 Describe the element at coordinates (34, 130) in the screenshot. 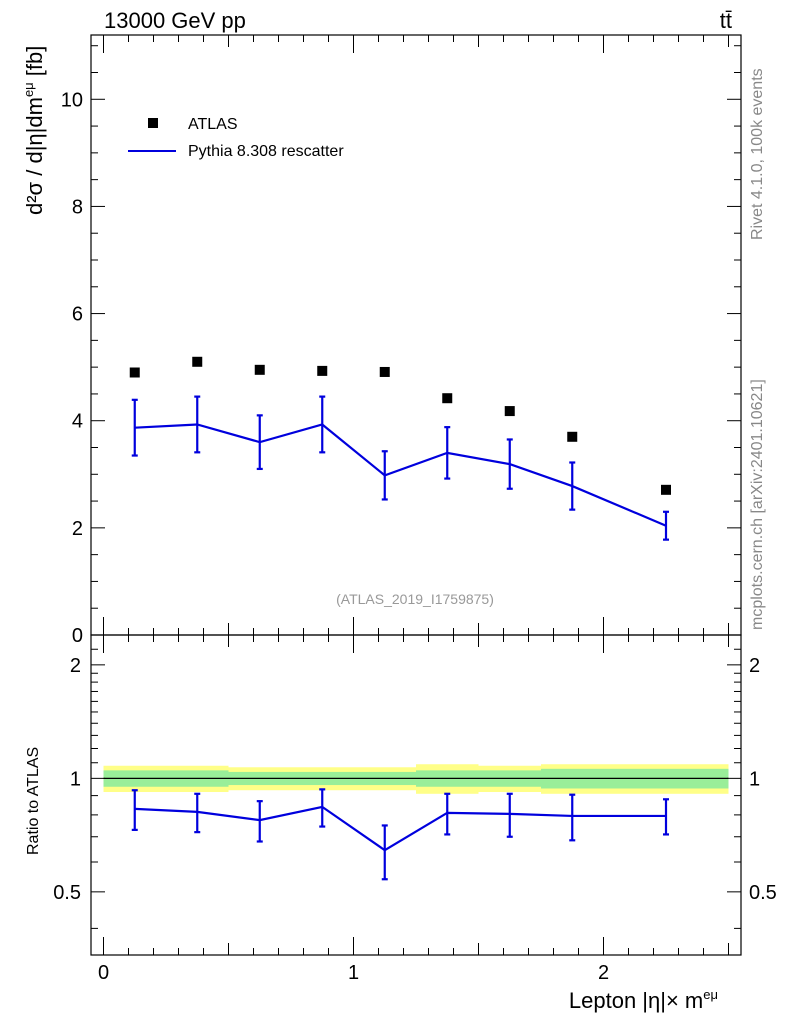

I see `main-y-axis-label: d²σ / d|η|dmeμ [fb]` at that location.